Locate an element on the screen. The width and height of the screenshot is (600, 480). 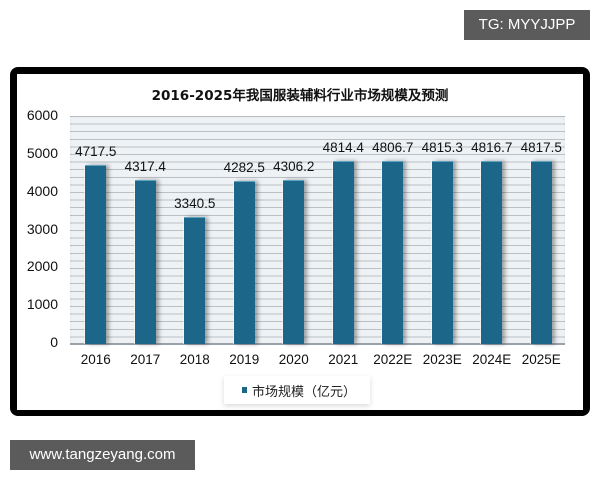
x-tick-label: 2023E is located at coordinates (442, 359).